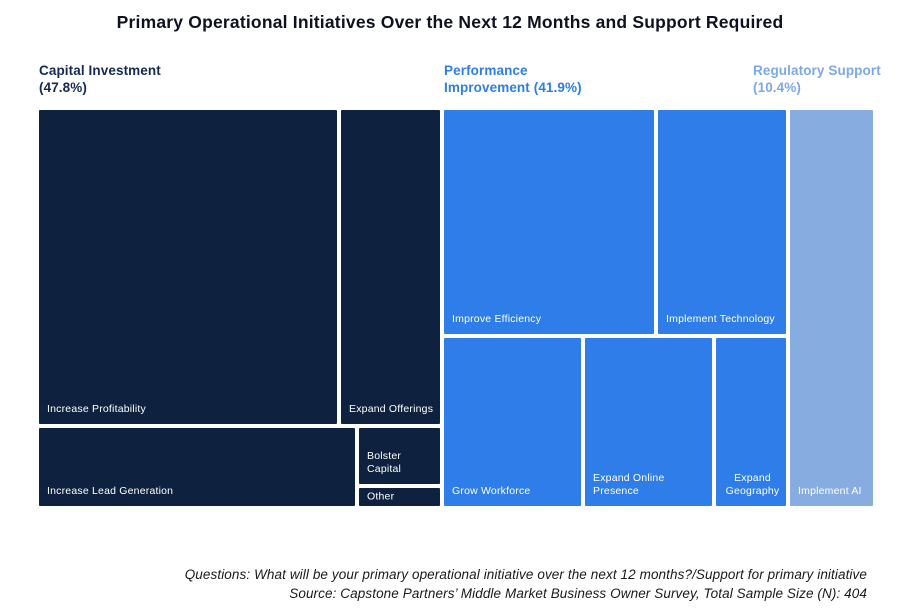 Image resolution: width=900 pixels, height=612 pixels. I want to click on treemap-block-label: Improve Efficiency, so click(497, 319).